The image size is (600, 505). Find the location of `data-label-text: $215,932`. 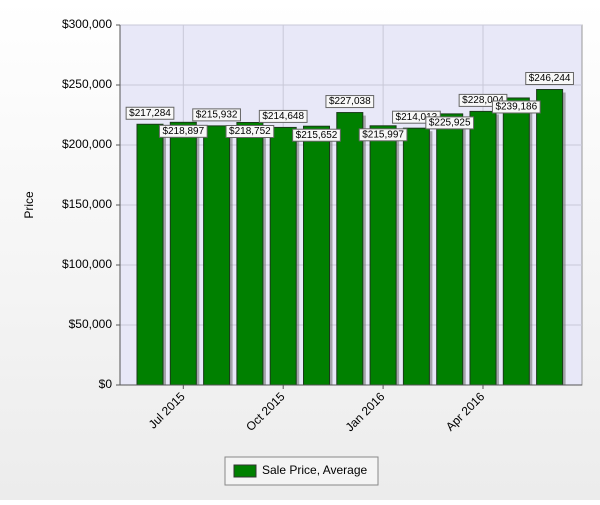

data-label-text: $215,932 is located at coordinates (217, 115).